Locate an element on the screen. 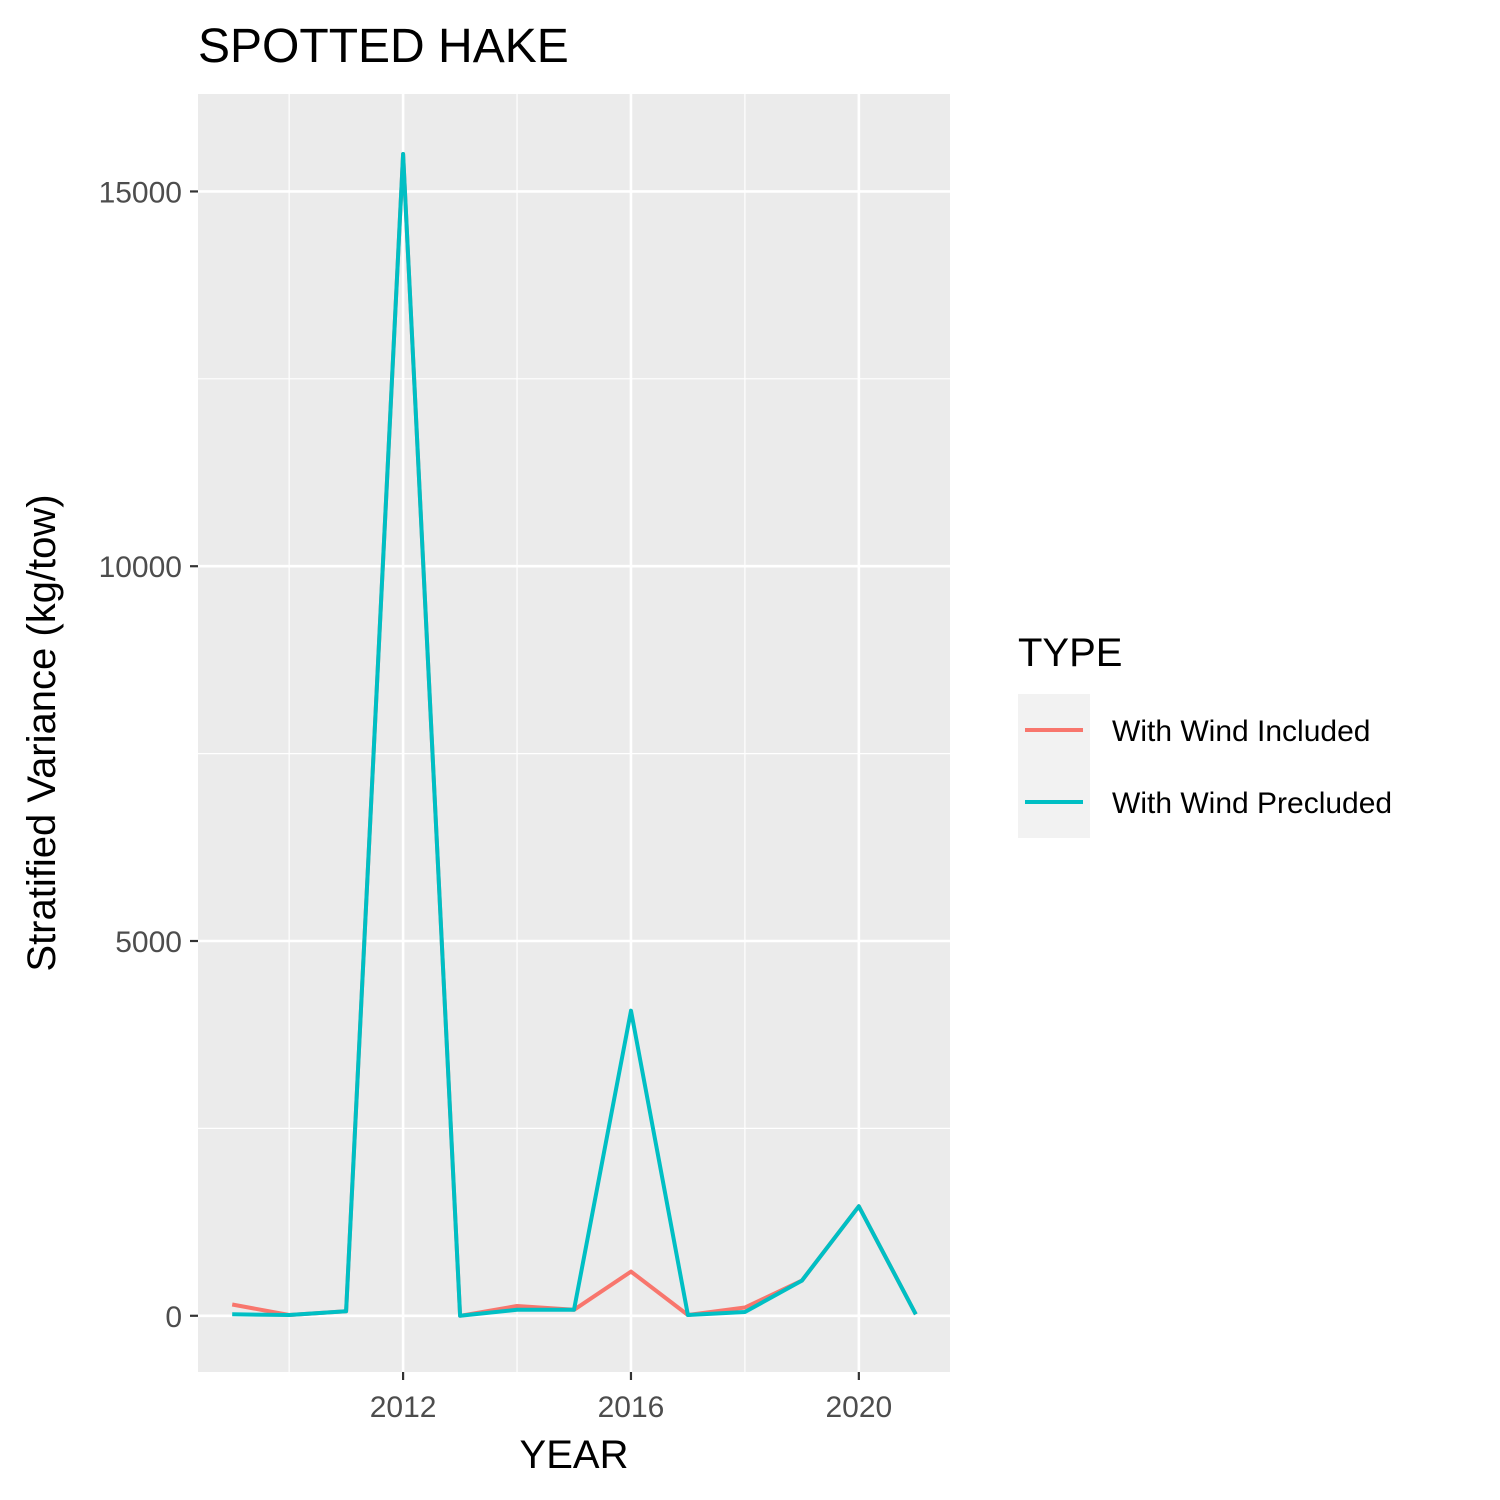  legend-label-with-wind-precluded: With Wind Precluded is located at coordinates (1252, 803).